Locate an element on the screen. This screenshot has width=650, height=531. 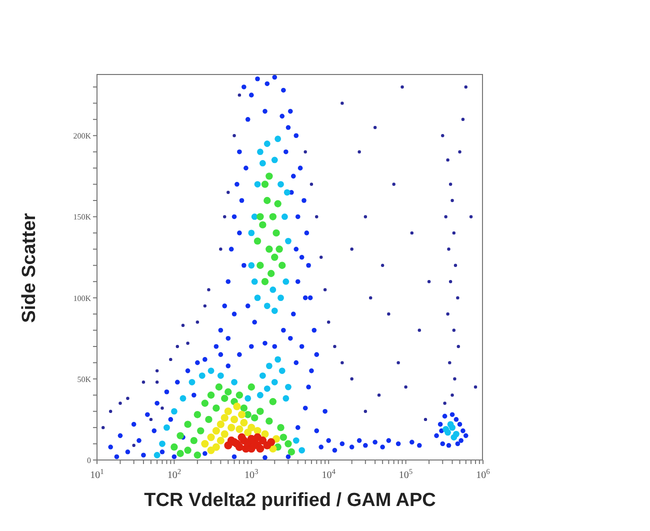
y-axis-title: Side Scatter is located at coordinates (30, 268).